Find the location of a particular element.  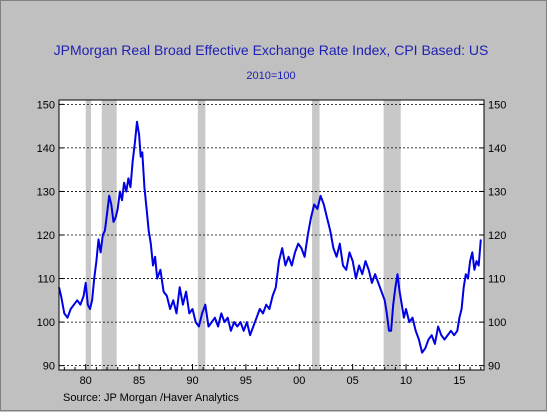

x-tick-label-05: 05 is located at coordinates (353, 381).